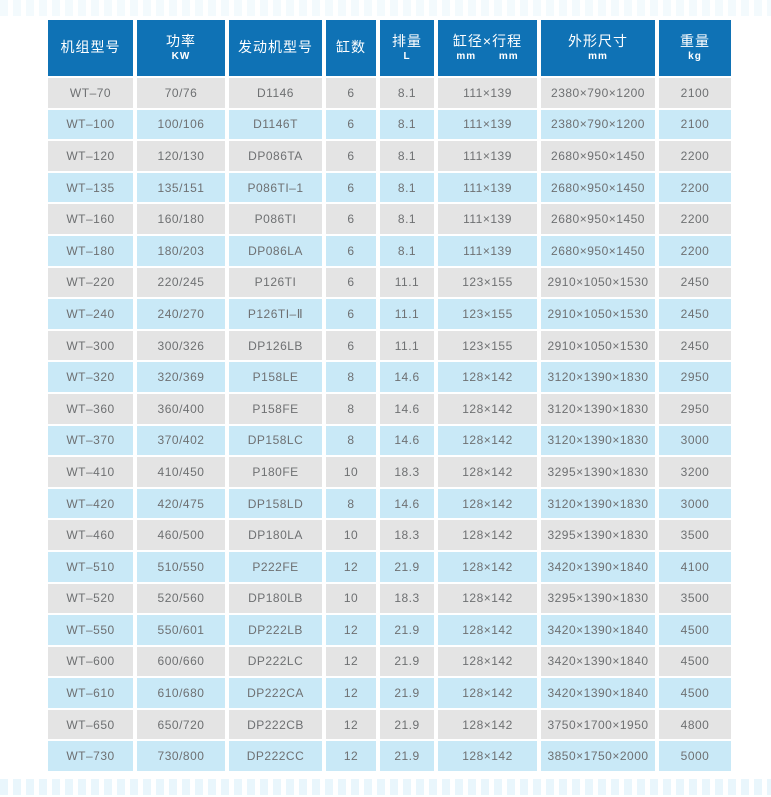 This screenshot has width=771, height=797. What do you see at coordinates (181, 377) in the screenshot?
I see `cell-power: 320/369` at bounding box center [181, 377].